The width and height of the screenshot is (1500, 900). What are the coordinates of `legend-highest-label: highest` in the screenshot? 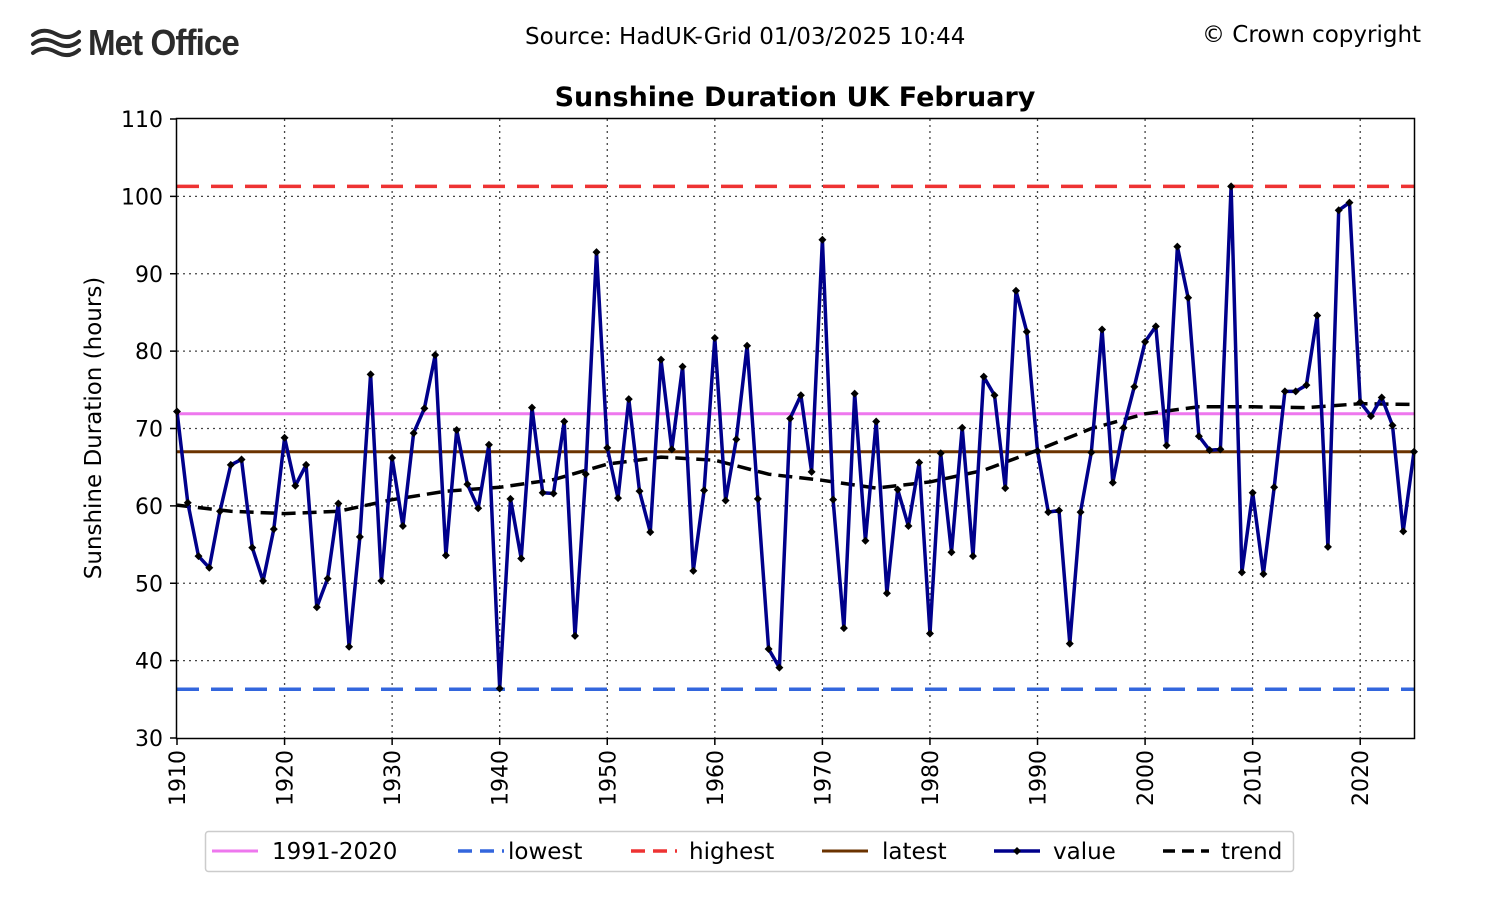 It's located at (731, 852).